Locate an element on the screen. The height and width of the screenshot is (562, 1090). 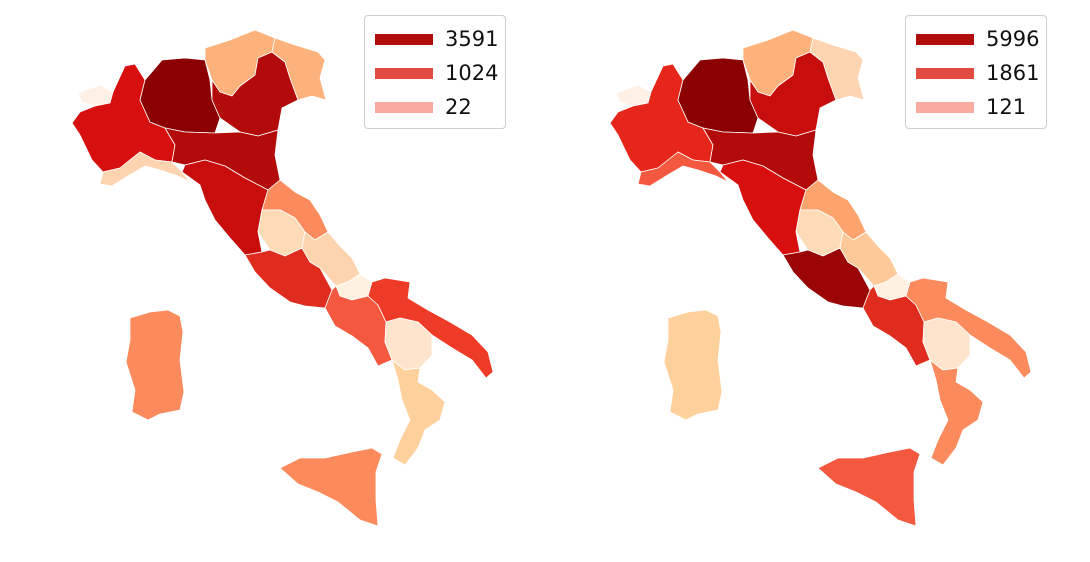
legend-entry: 1861 is located at coordinates (978, 73).